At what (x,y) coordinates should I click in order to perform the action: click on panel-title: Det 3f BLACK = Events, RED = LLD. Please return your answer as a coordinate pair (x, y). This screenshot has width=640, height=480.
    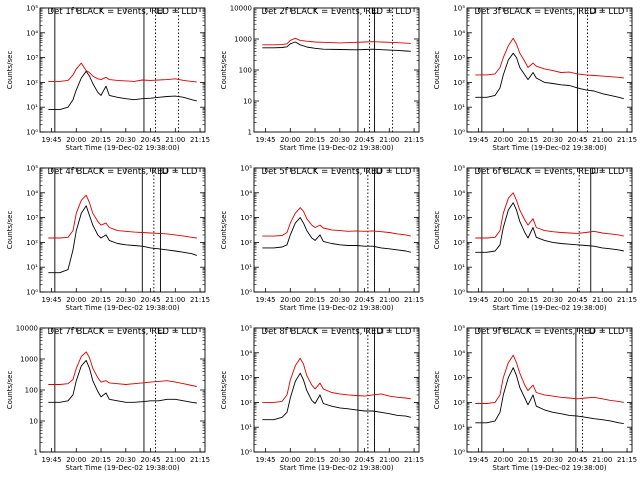
    Looking at the image, I should click on (550, 12).